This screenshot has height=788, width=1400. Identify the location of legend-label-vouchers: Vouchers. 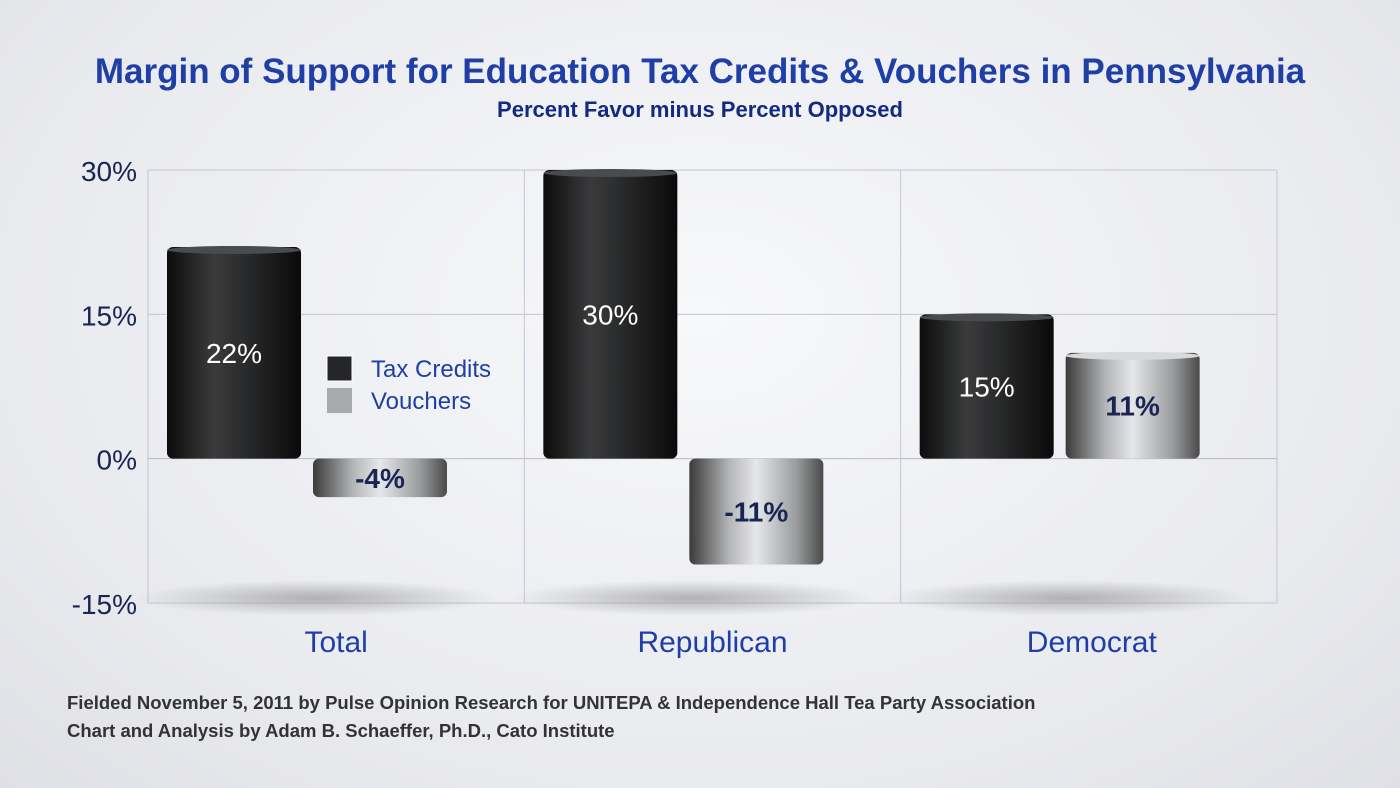
(421, 401).